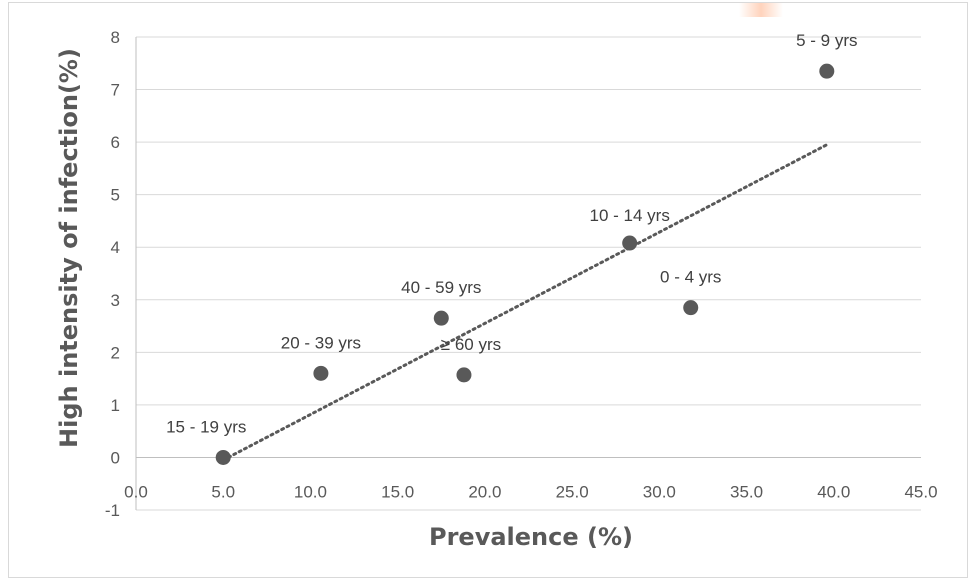  What do you see at coordinates (115, 37) in the screenshot?
I see `y-tick-label: 8` at bounding box center [115, 37].